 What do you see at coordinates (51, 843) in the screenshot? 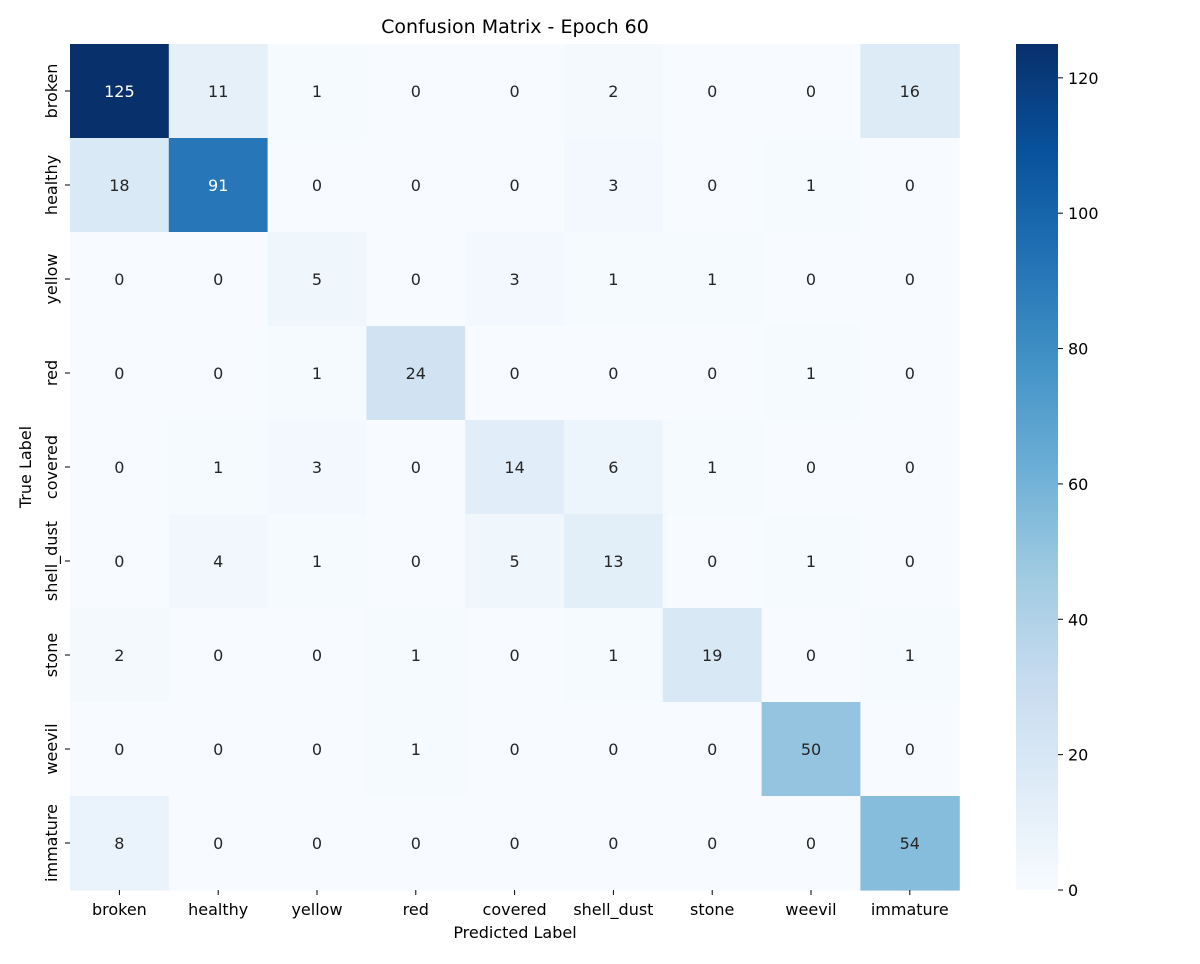
I see `y-tick-label: immature` at bounding box center [51, 843].